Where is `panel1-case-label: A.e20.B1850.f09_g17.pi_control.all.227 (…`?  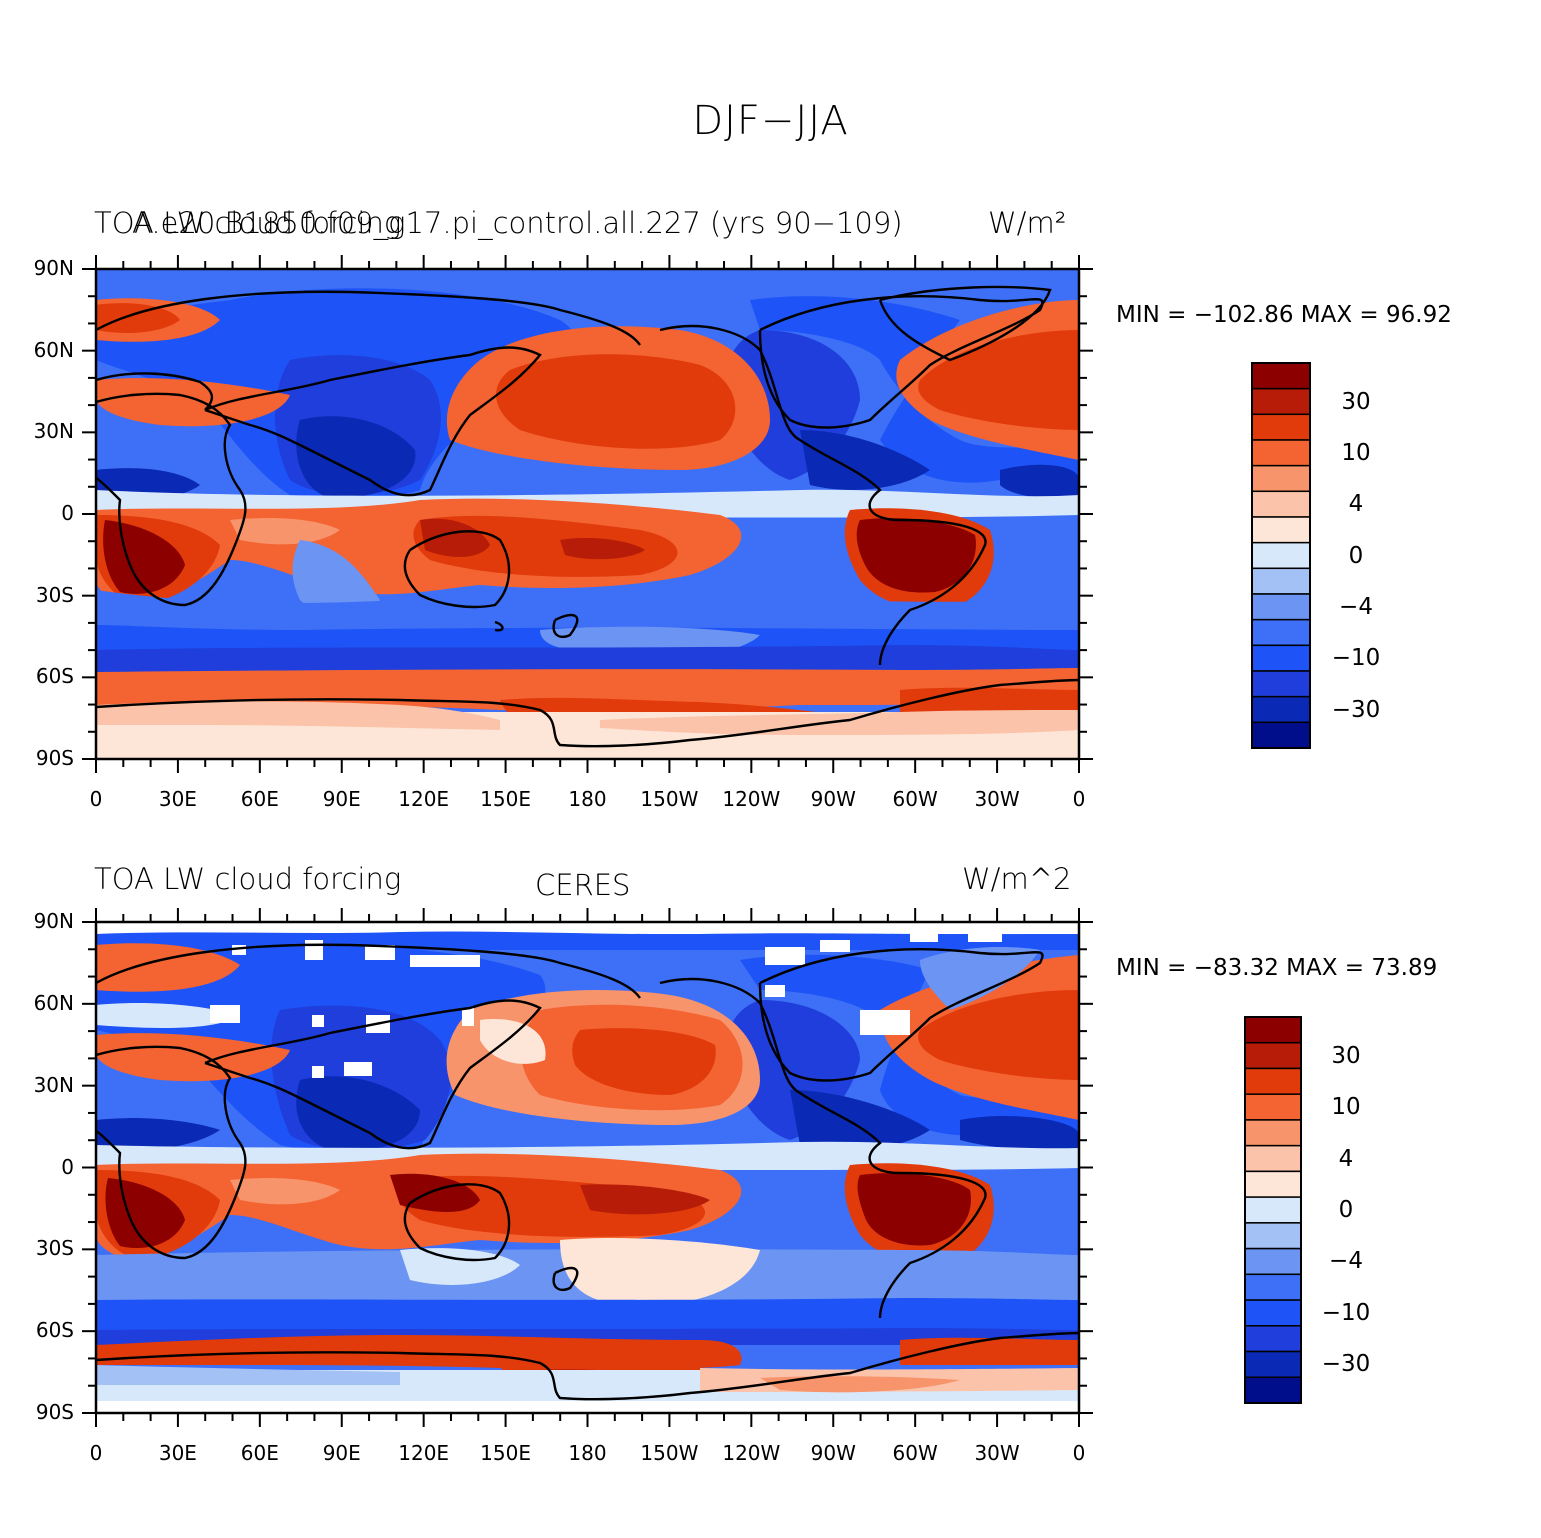 panel1-case-label: A.e20.B1850.f09_g17.pi_control.all.227 (… is located at coordinates (517, 223).